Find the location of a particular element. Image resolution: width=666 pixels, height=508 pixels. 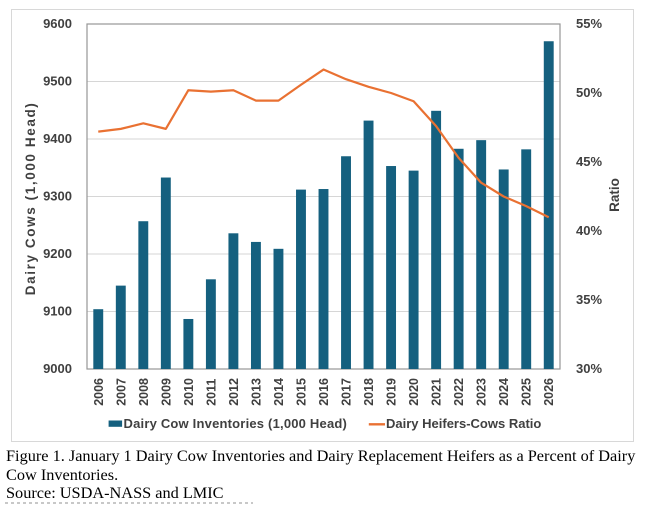

svg-text: 2020 is located at coordinates (414, 392).